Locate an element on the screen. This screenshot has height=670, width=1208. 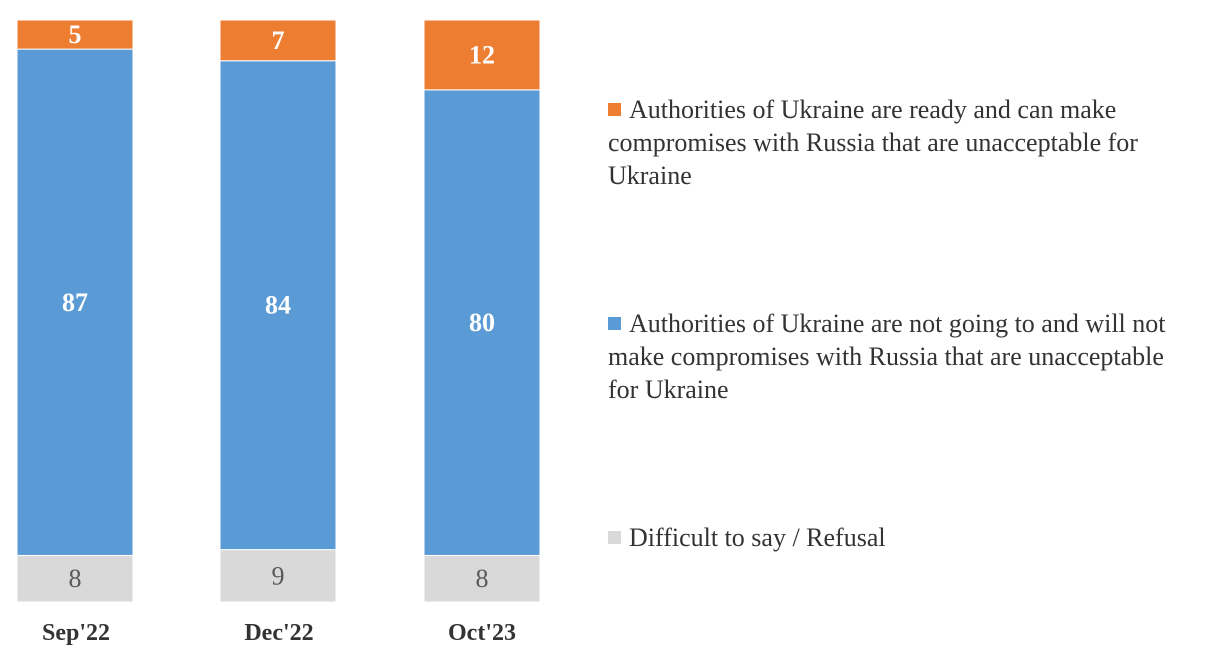
data-label-sep-22-series-1: 87 is located at coordinates (75, 302).